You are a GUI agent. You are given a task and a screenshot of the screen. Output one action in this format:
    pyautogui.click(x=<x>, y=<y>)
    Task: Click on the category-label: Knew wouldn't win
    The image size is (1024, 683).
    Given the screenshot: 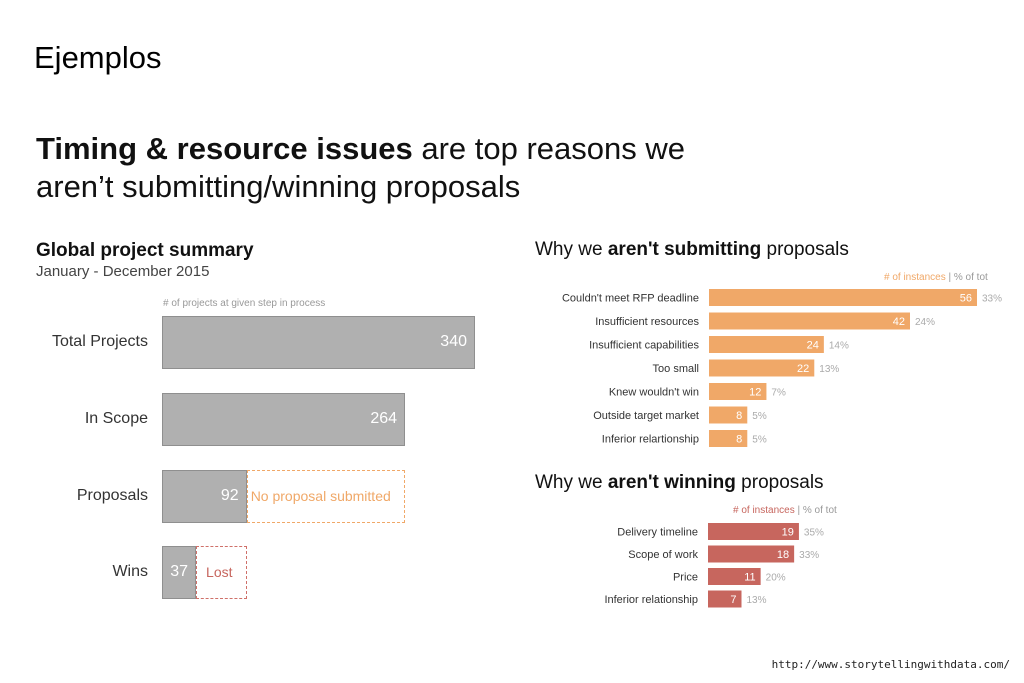 What is the action you would take?
    pyautogui.click(x=654, y=393)
    